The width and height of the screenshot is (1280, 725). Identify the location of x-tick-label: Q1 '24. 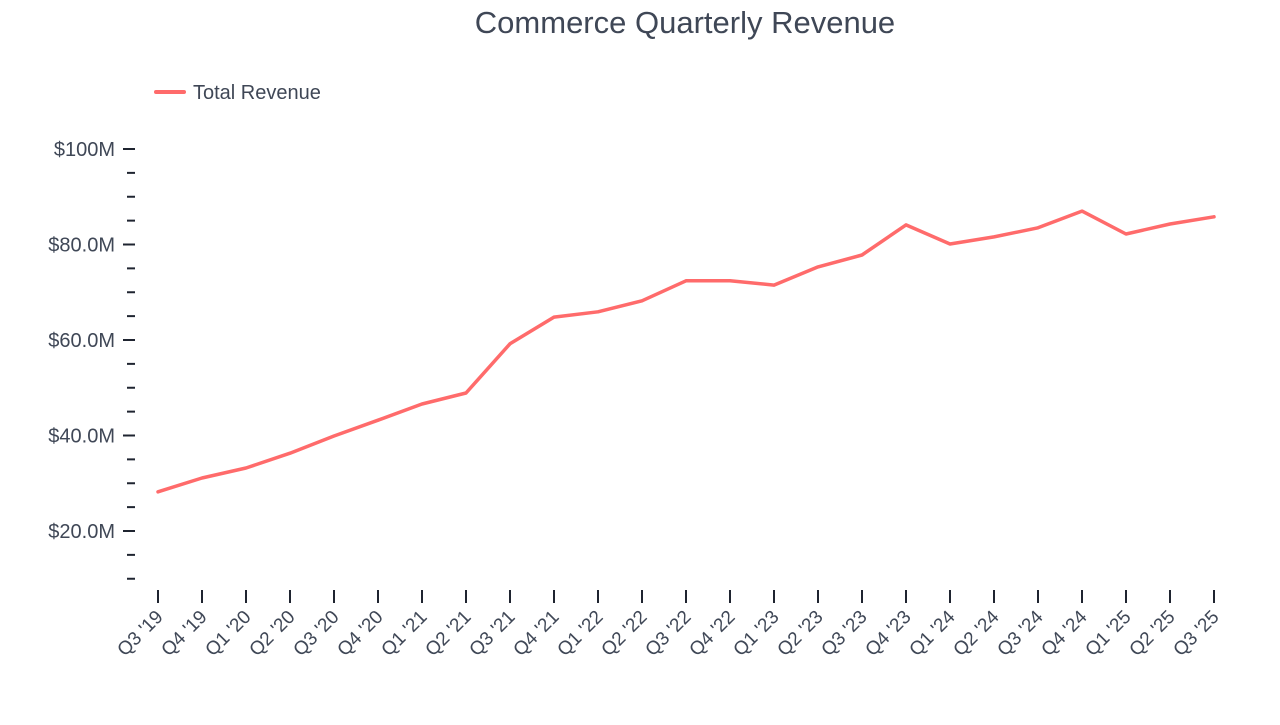
(933, 633).